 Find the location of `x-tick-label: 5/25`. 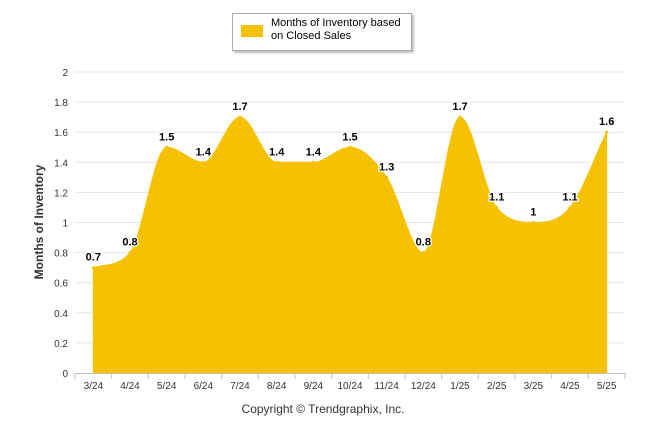

x-tick-label: 5/25 is located at coordinates (607, 386).